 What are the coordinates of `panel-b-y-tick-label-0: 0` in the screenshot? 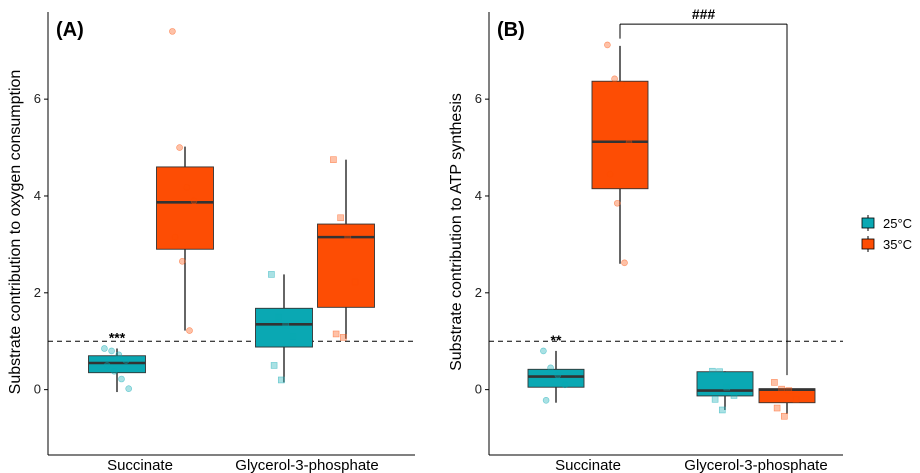 It's located at (478, 389).